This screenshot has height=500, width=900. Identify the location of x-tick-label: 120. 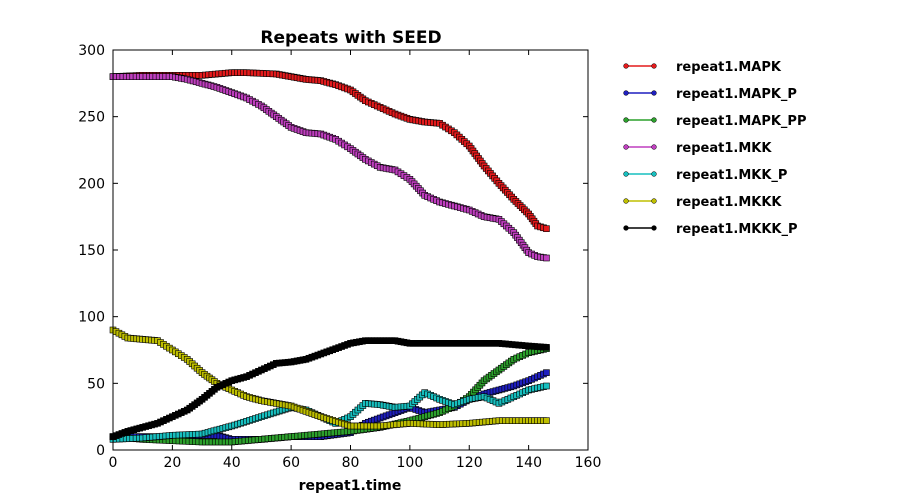
(469, 463).